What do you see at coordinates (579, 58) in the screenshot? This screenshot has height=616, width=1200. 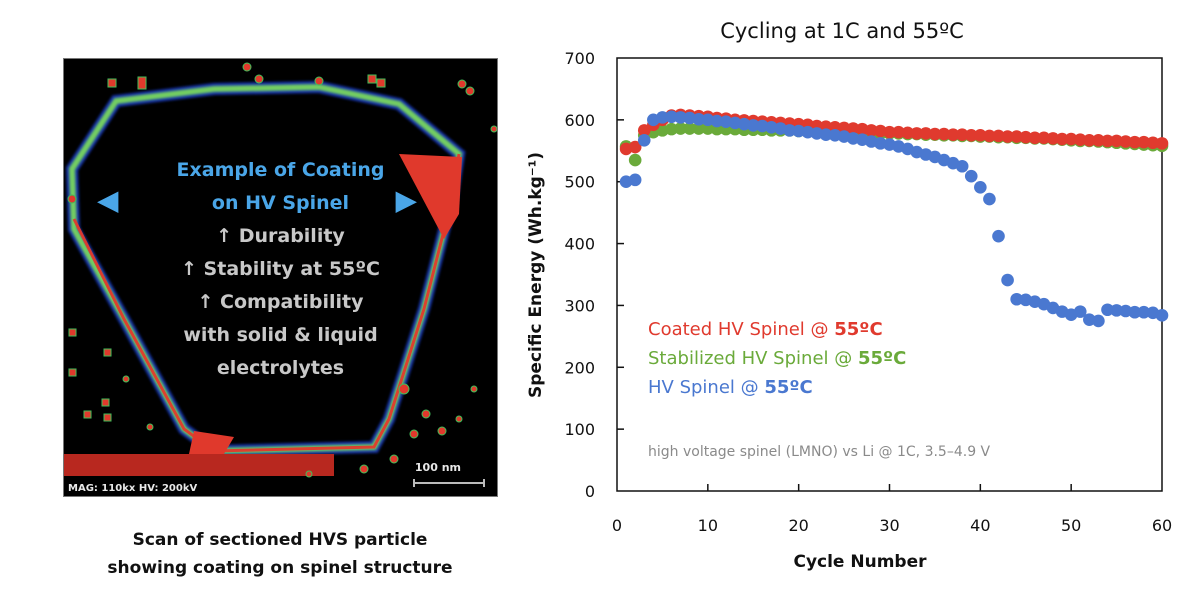 I see `y-tick-label: 700` at bounding box center [579, 58].